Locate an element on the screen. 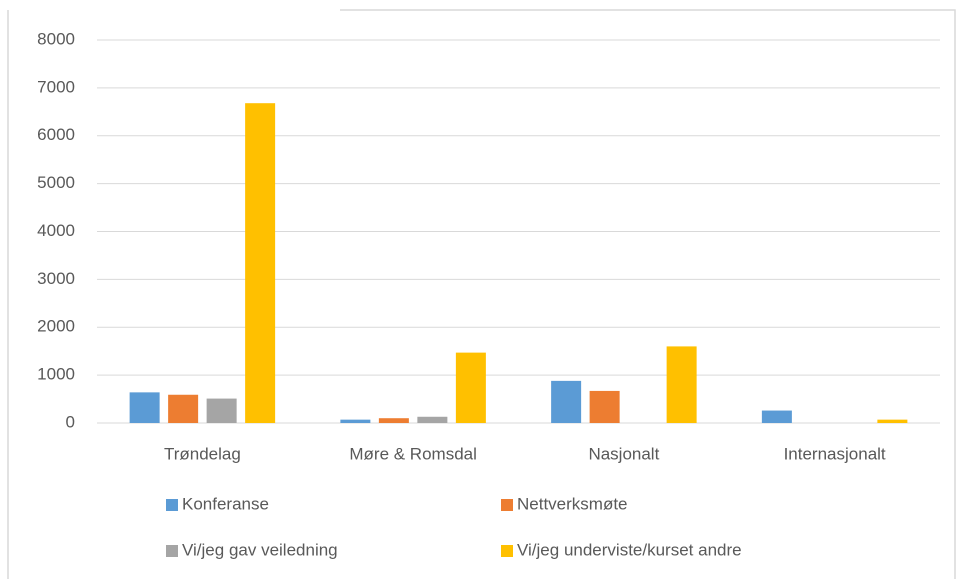 The image size is (958, 579). y-tick-label: 5000 is located at coordinates (56, 182).